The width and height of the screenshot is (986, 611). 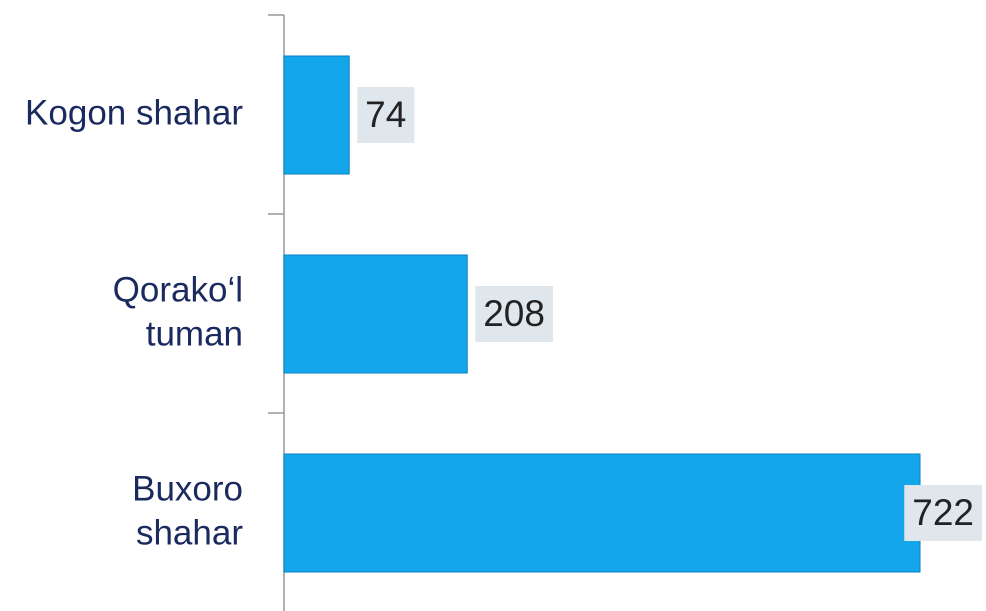 I want to click on value-label: 74, so click(x=385, y=114).